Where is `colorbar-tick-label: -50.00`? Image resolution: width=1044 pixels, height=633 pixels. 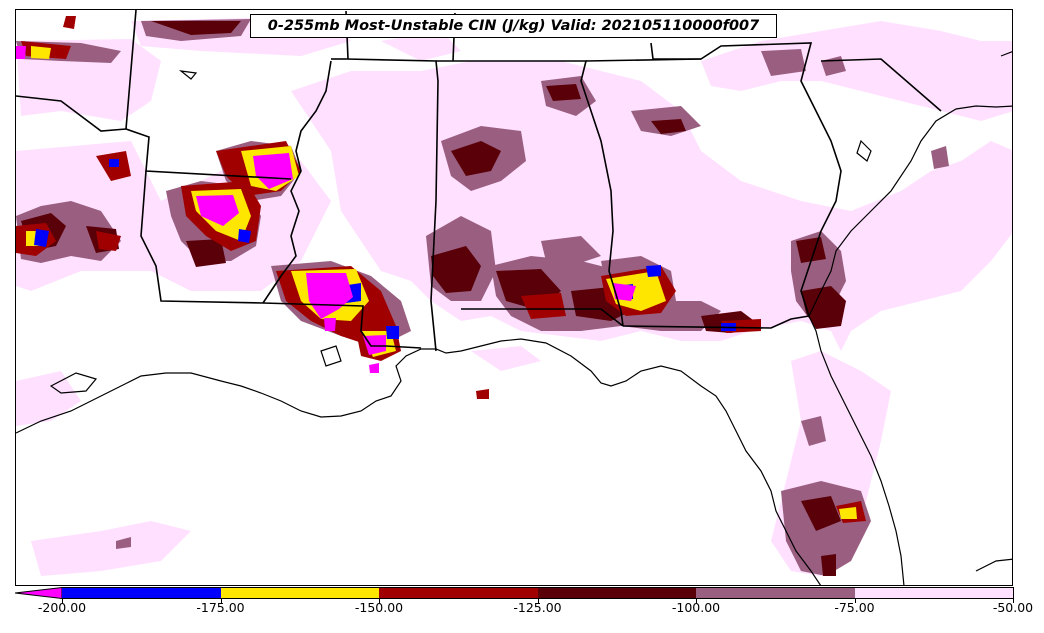
colorbar-tick-label: -50.00 is located at coordinates (1013, 607).